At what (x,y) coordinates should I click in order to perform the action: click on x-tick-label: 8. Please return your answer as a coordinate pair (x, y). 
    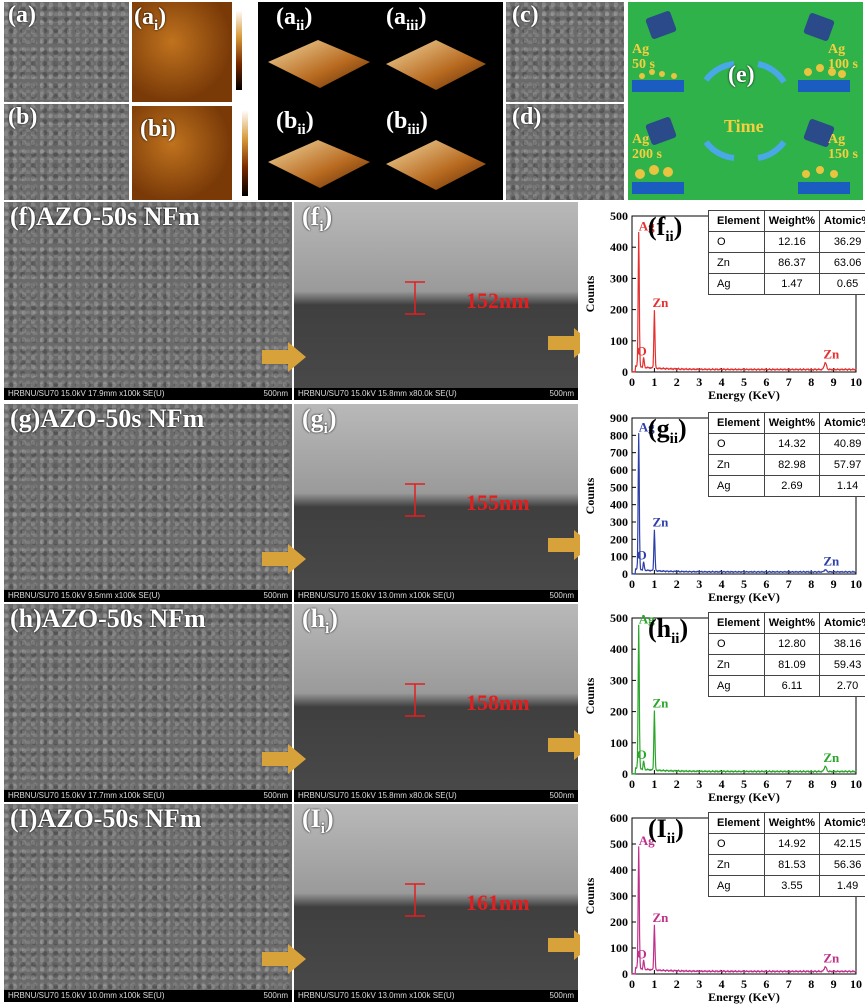
    Looking at the image, I should click on (811, 984).